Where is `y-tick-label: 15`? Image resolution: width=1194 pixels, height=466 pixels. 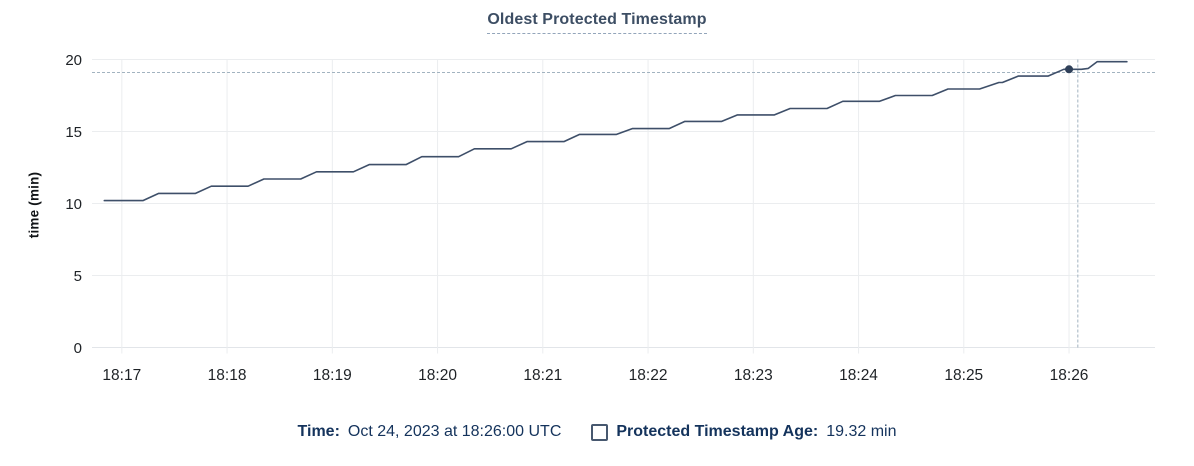 y-tick-label: 15 is located at coordinates (73, 132).